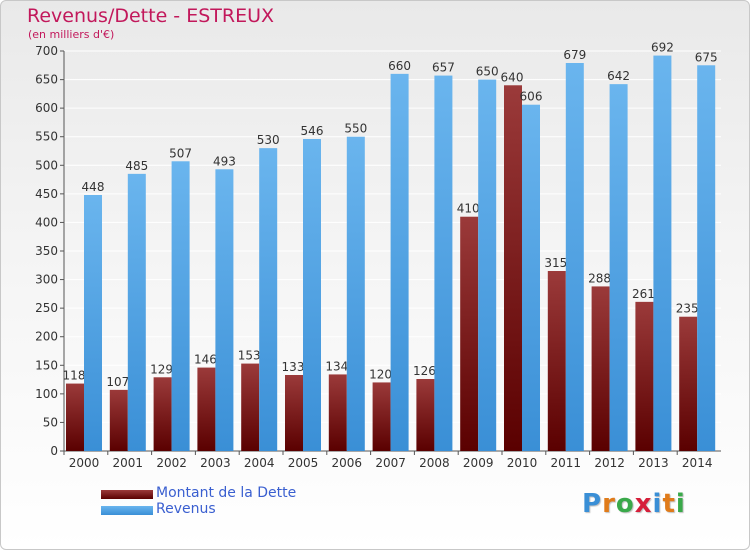 Image resolution: width=750 pixels, height=550 pixels. I want to click on data-label-debt: 261, so click(643, 294).